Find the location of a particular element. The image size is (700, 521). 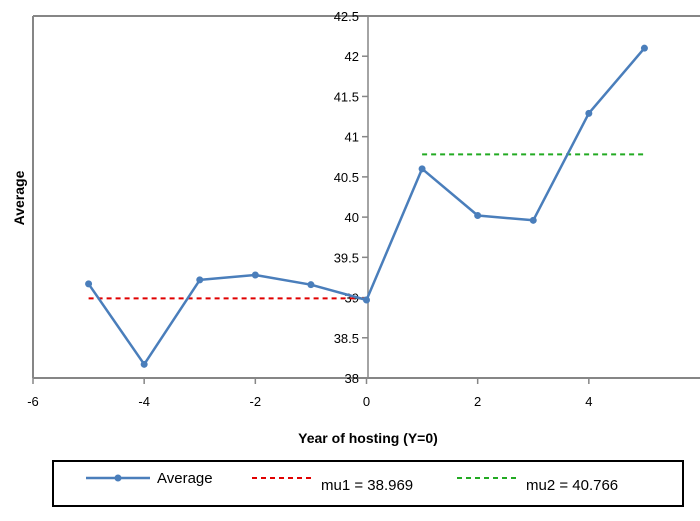

x-tick-label: 4 is located at coordinates (588, 401).